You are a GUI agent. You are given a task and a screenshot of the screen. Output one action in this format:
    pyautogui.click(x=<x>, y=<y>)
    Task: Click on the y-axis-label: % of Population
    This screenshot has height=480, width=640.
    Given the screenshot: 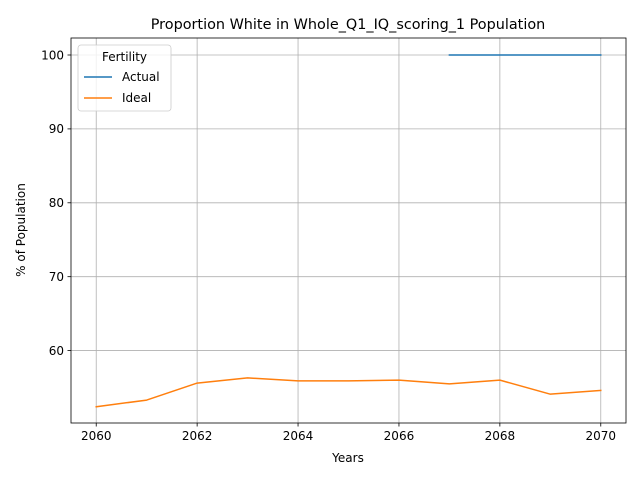 What is the action you would take?
    pyautogui.click(x=21, y=230)
    